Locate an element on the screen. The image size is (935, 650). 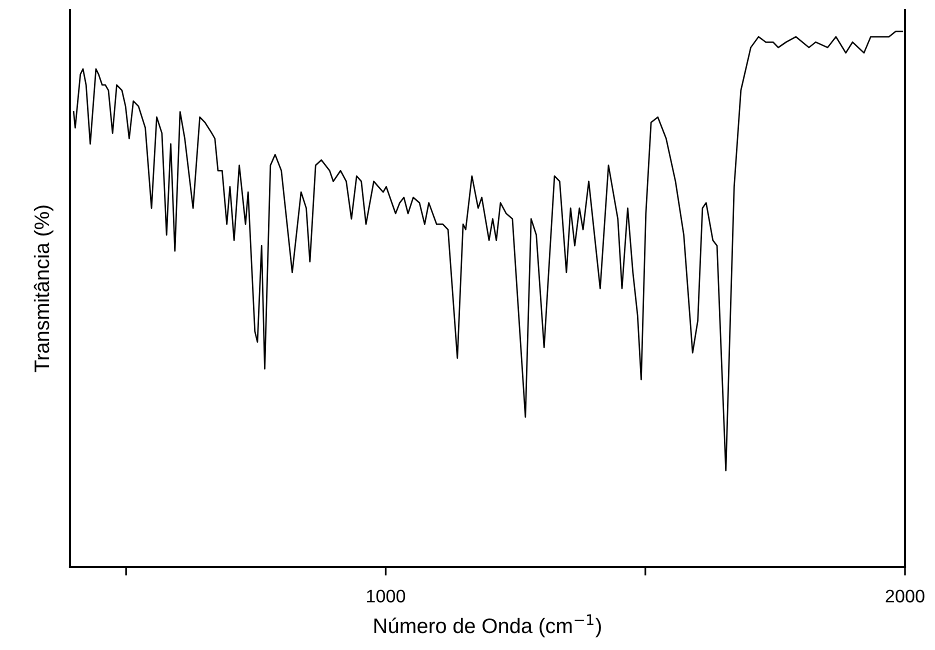
x-axis-title: Número de Onda (cm$^{−1}$) is located at coordinates (487, 626).